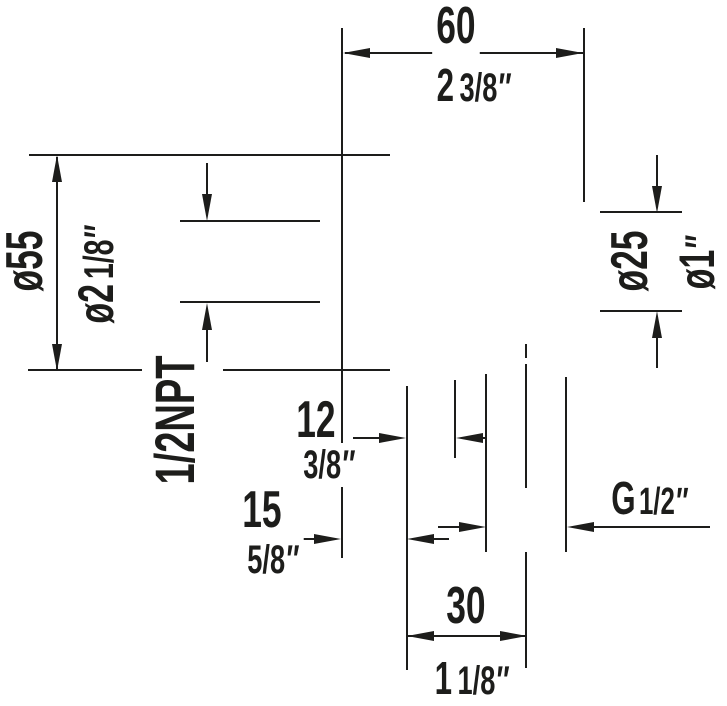 The width and height of the screenshot is (727, 706). Describe the element at coordinates (657, 352) in the screenshot. I see `dimension-line-outlet-lower` at that location.